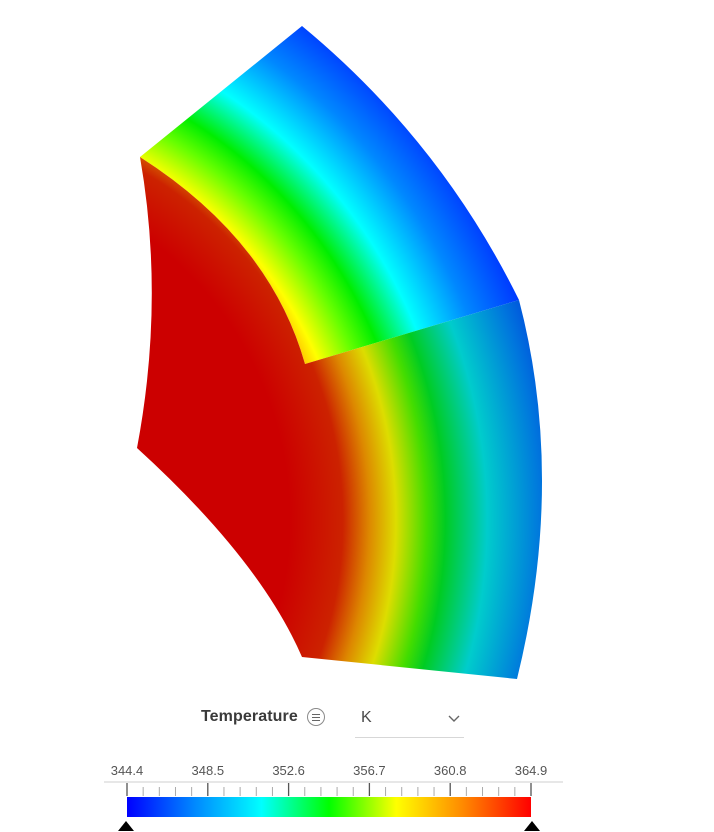  What do you see at coordinates (450, 770) in the screenshot?
I see `tick-label: 360.8` at bounding box center [450, 770].